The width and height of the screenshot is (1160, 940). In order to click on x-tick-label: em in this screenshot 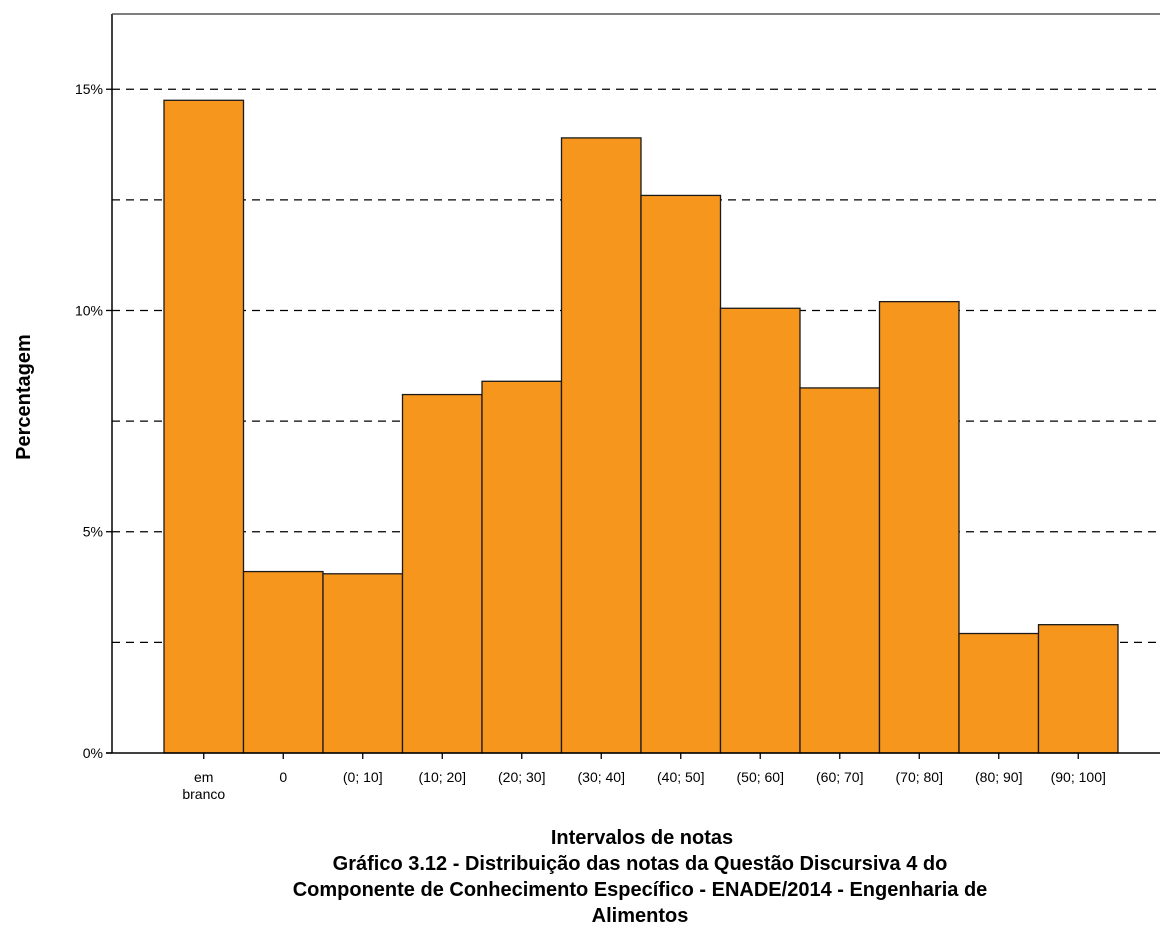, I will do `click(203, 777)`.